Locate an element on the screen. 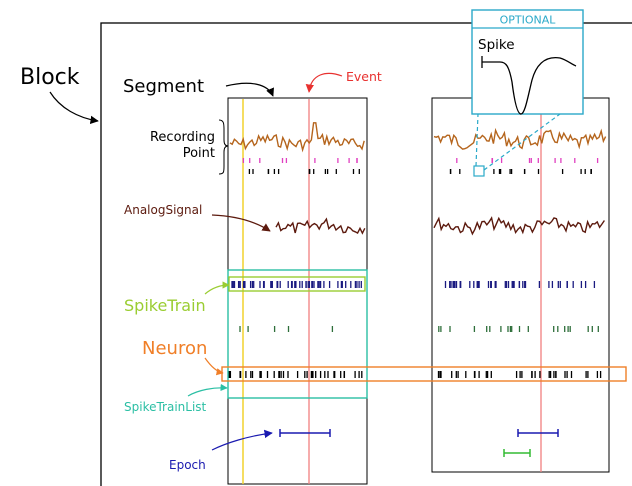 The image size is (632, 486). spike-label: Spike is located at coordinates (496, 45).